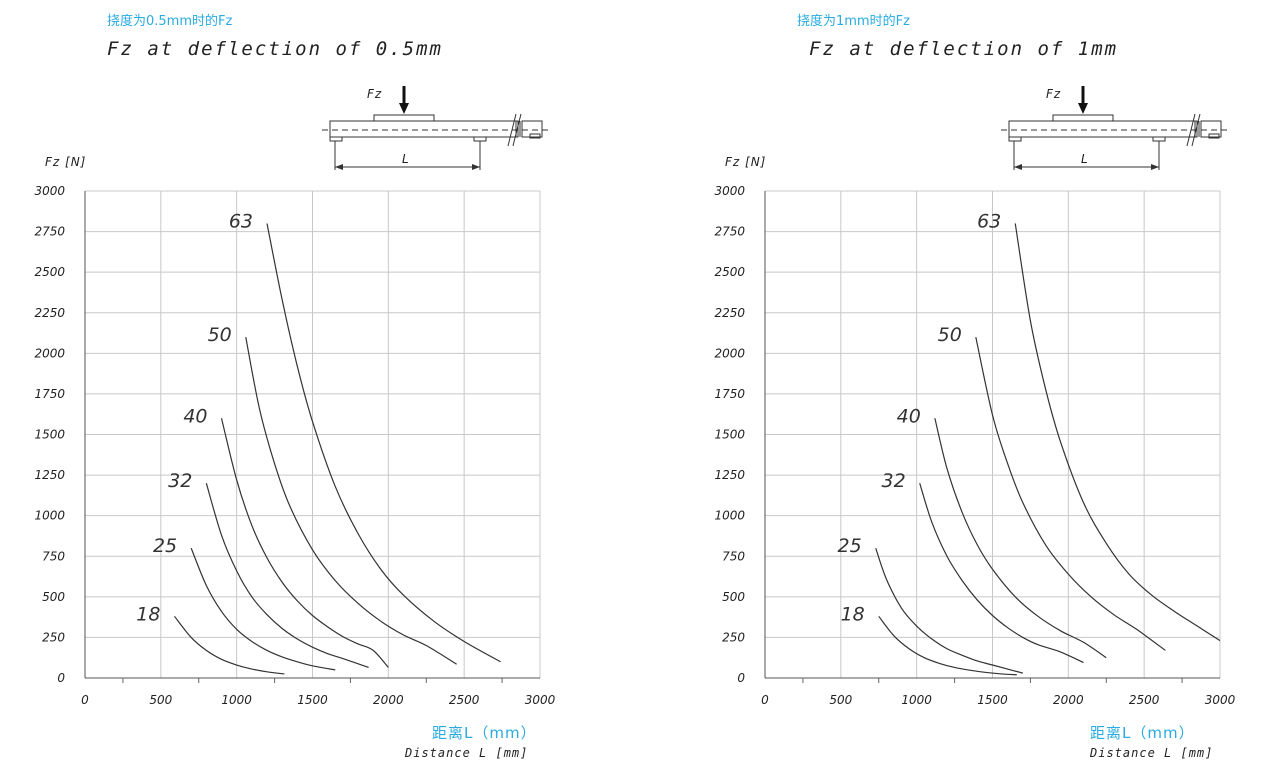 This screenshot has width=1265, height=765. Describe the element at coordinates (1220, 700) in the screenshot. I see `x-tick-label: 3000` at that location.